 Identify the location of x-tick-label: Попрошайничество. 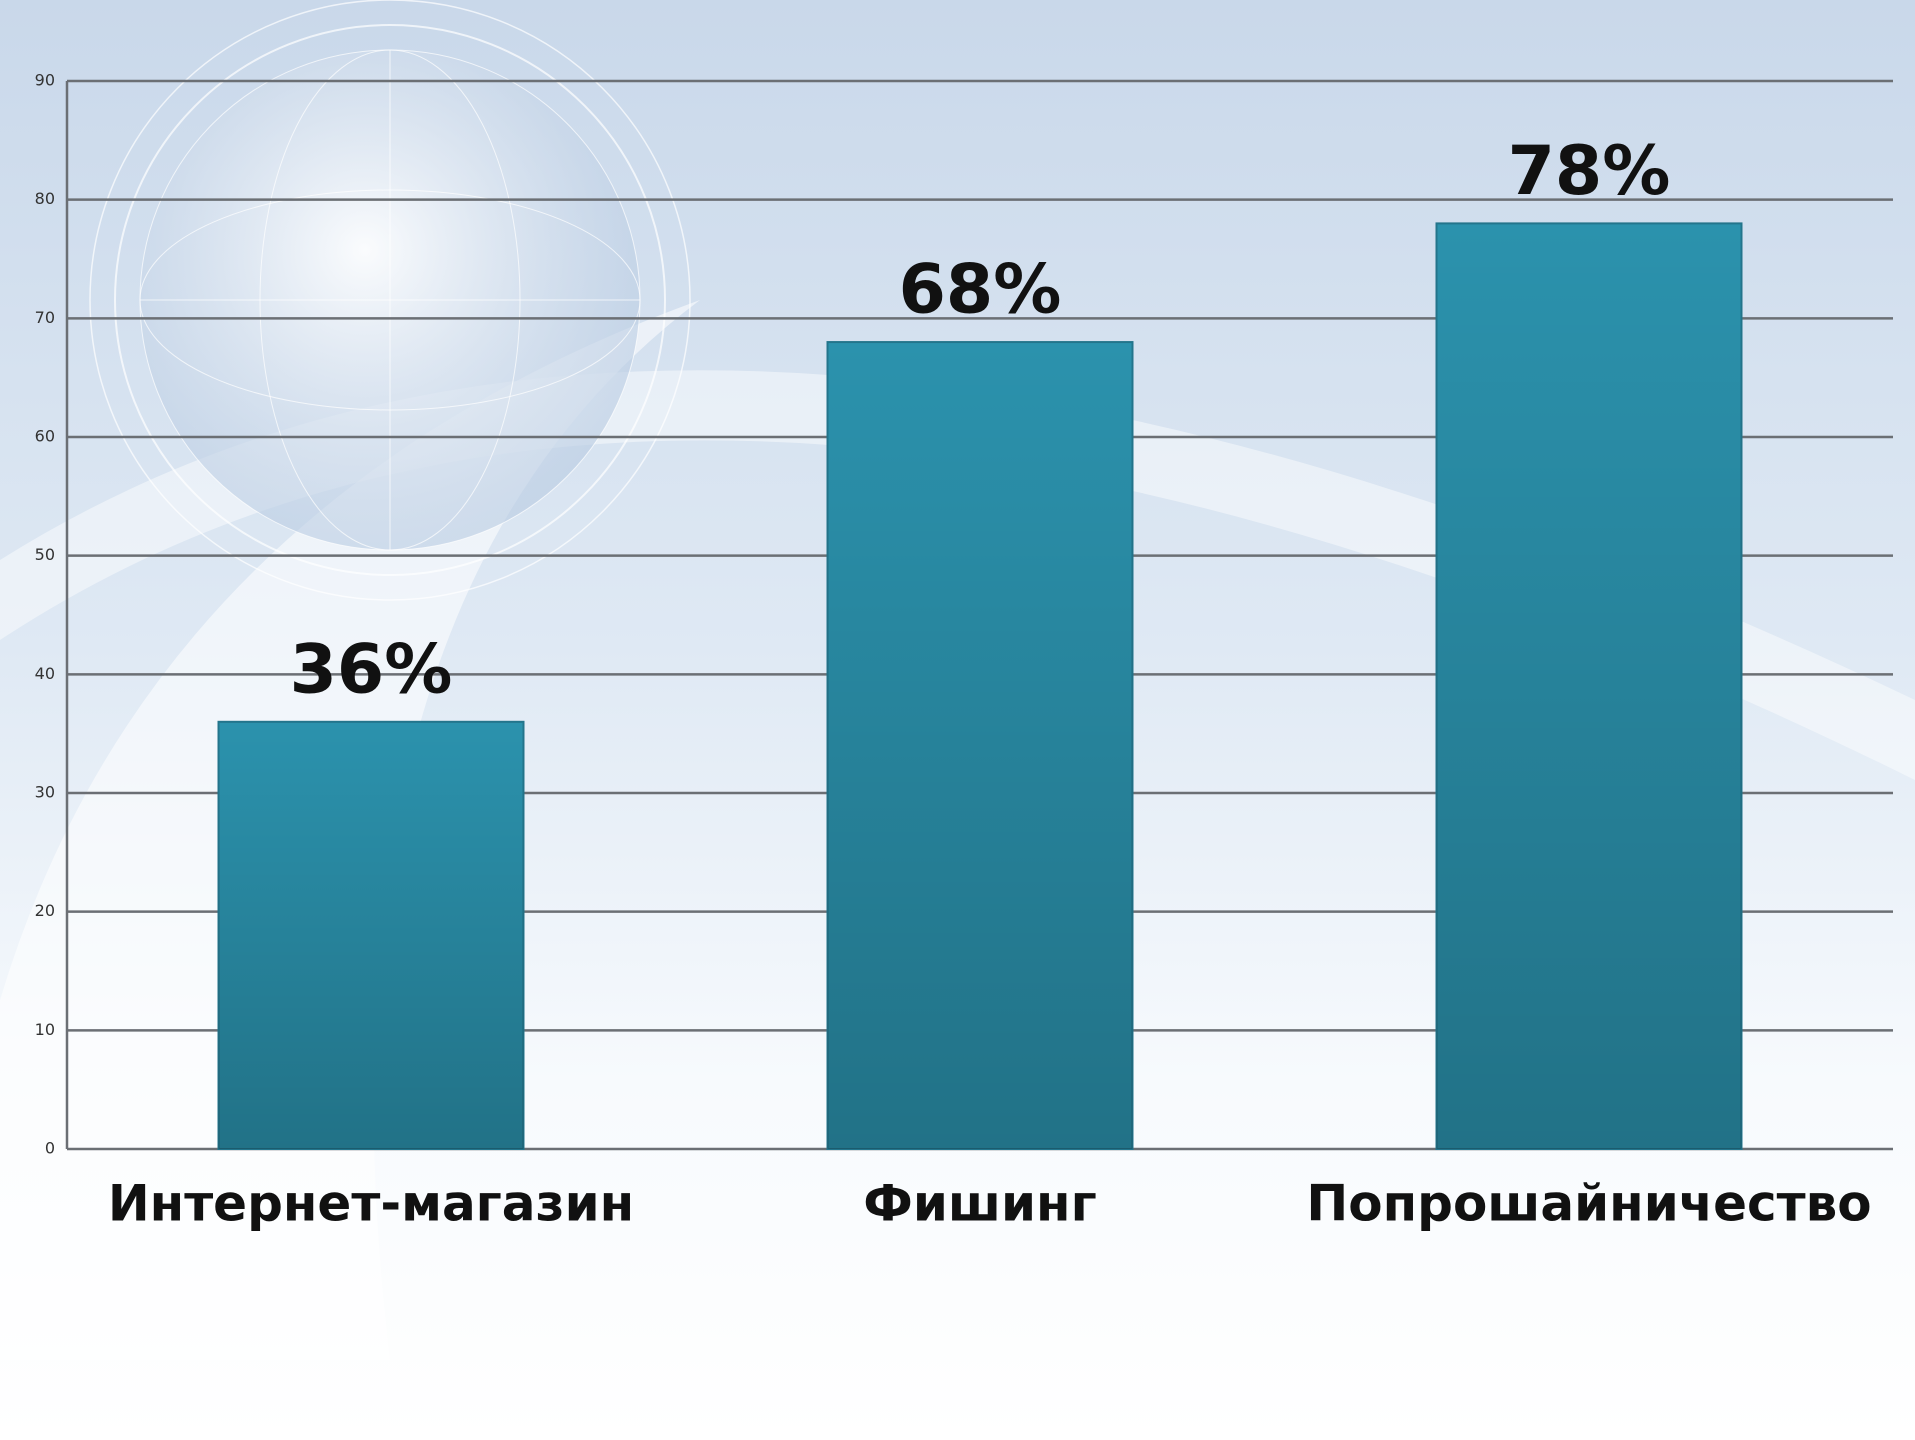
(1588, 1204).